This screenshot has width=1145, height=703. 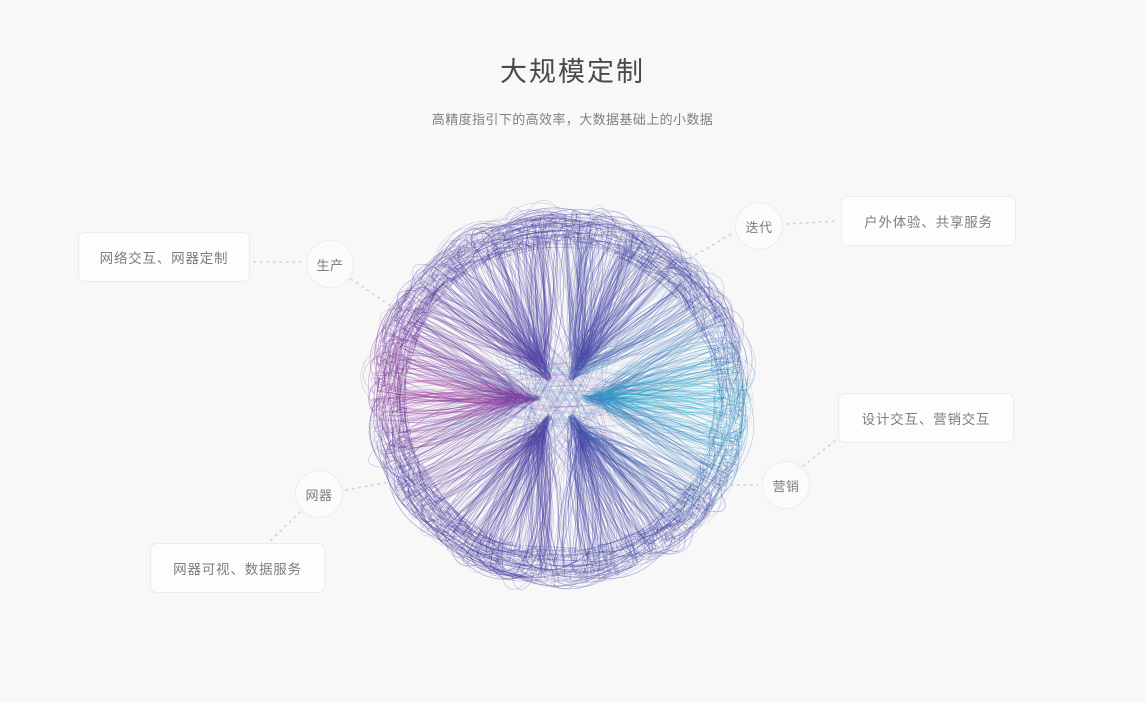 I want to click on node-marketing: 营销, so click(x=786, y=485).